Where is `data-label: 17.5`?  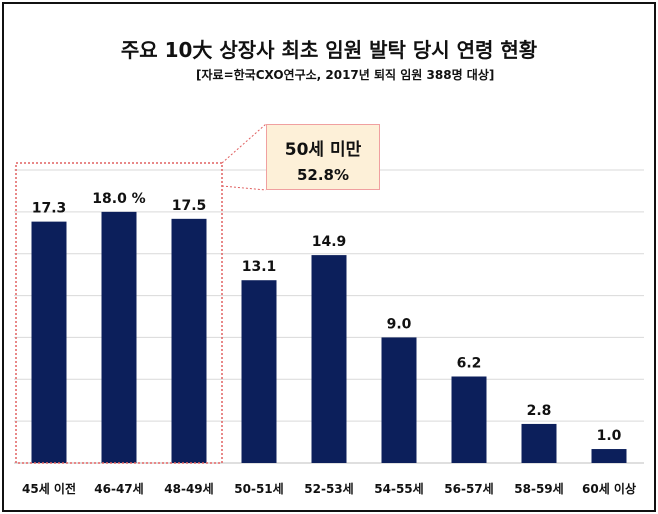
data-label: 17.5 is located at coordinates (189, 206).